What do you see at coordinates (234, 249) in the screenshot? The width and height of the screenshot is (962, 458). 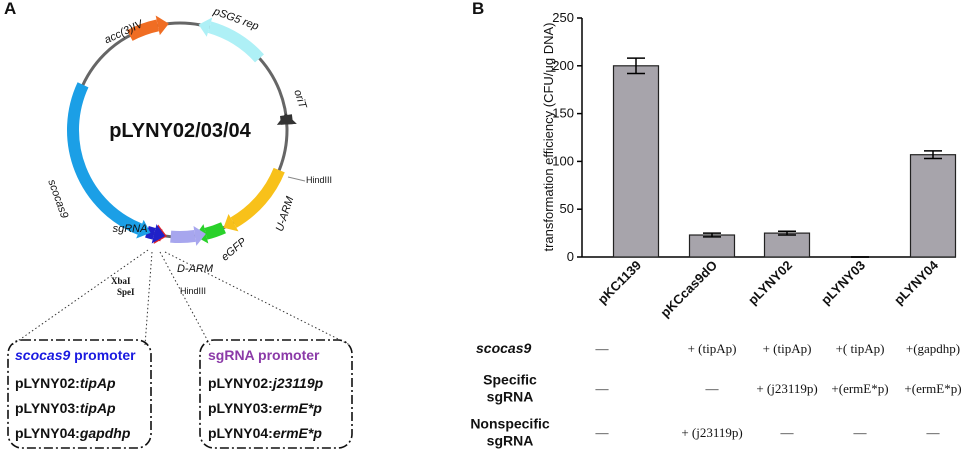 I see `feature-label: eGFP` at bounding box center [234, 249].